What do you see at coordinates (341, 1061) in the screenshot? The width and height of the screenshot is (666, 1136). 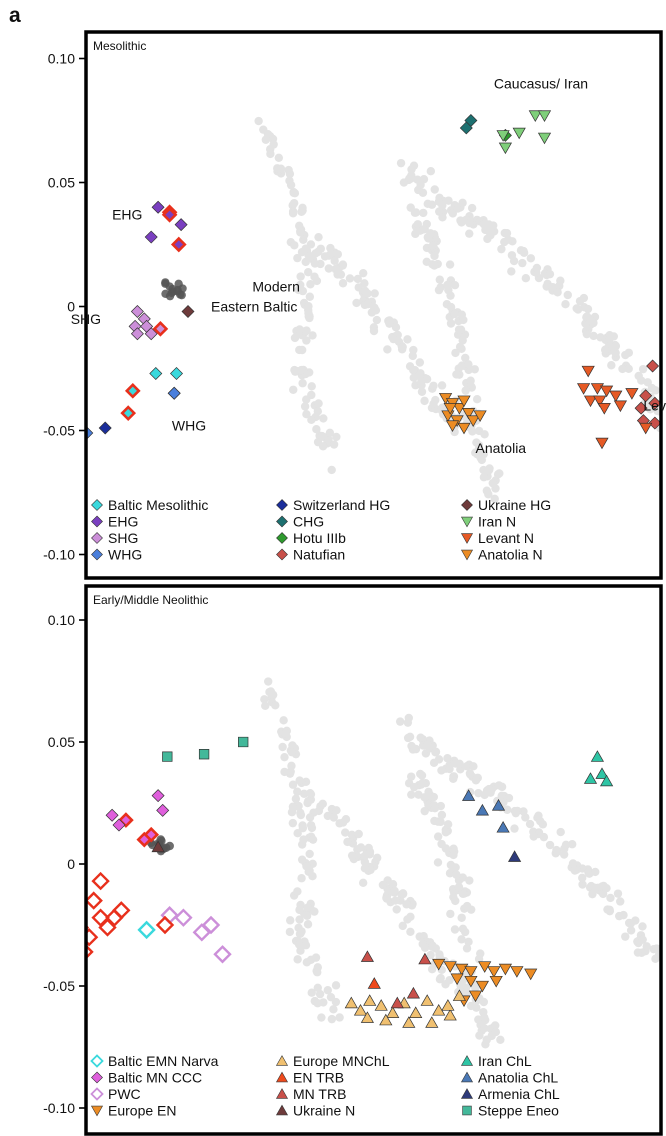 I see `legend-label: Europe MNChL` at bounding box center [341, 1061].